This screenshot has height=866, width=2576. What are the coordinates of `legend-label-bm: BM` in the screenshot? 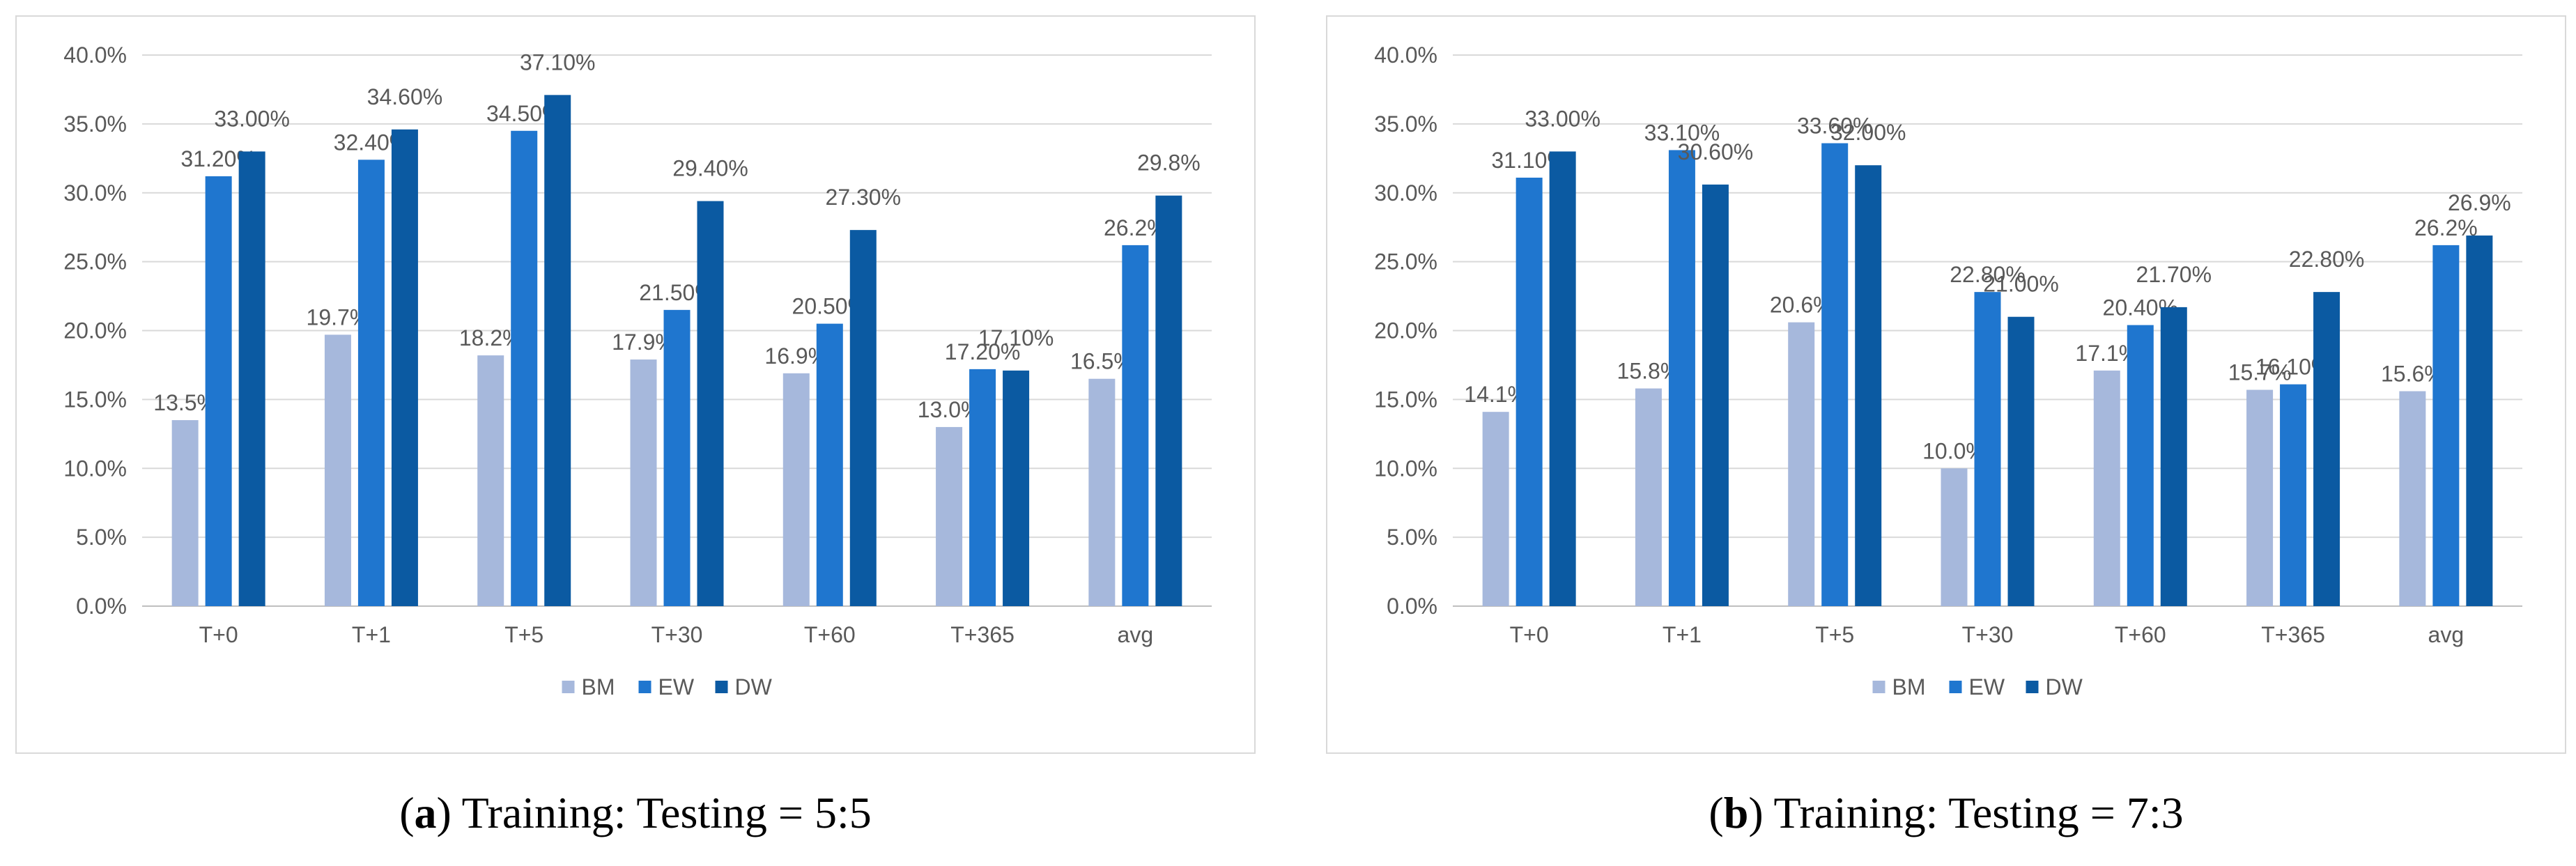 It's located at (598, 686).